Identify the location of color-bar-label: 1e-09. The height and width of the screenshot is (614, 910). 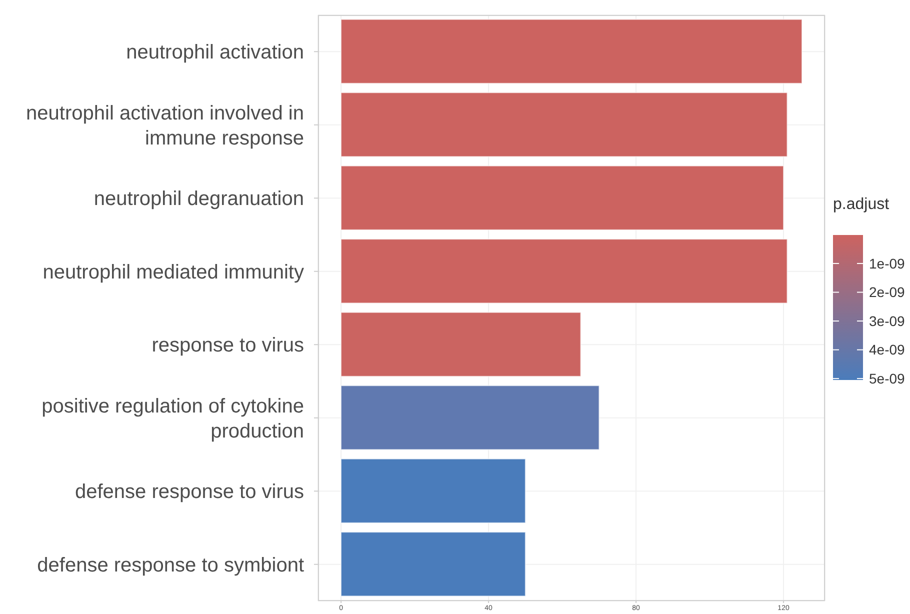
(887, 263).